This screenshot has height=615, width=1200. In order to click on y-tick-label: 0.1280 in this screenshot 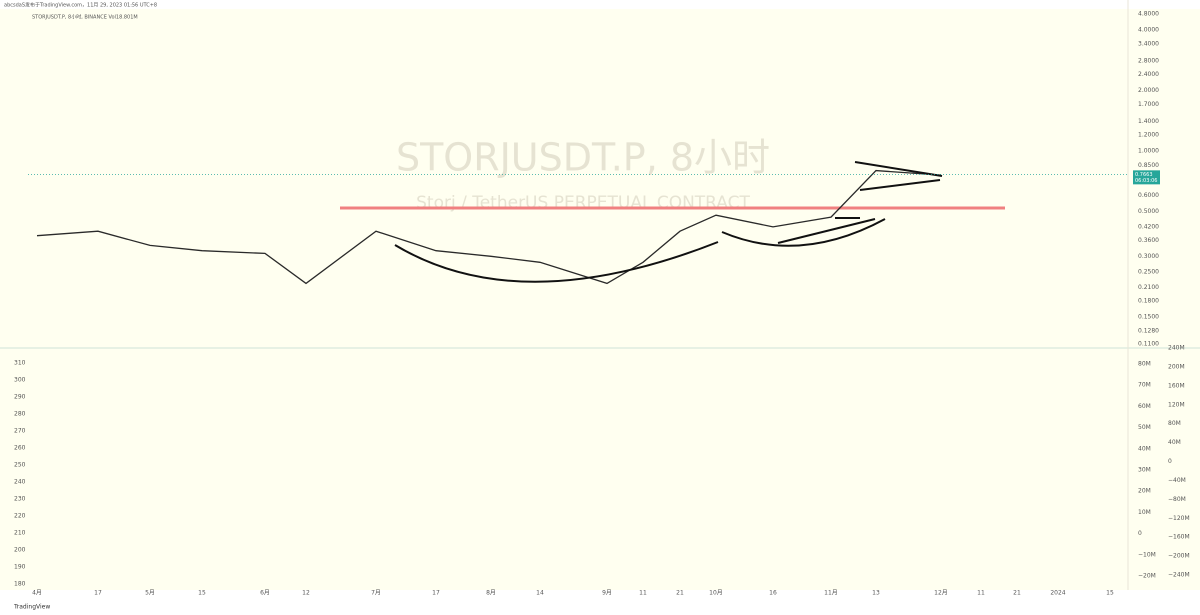, I will do `click(1148, 330)`.